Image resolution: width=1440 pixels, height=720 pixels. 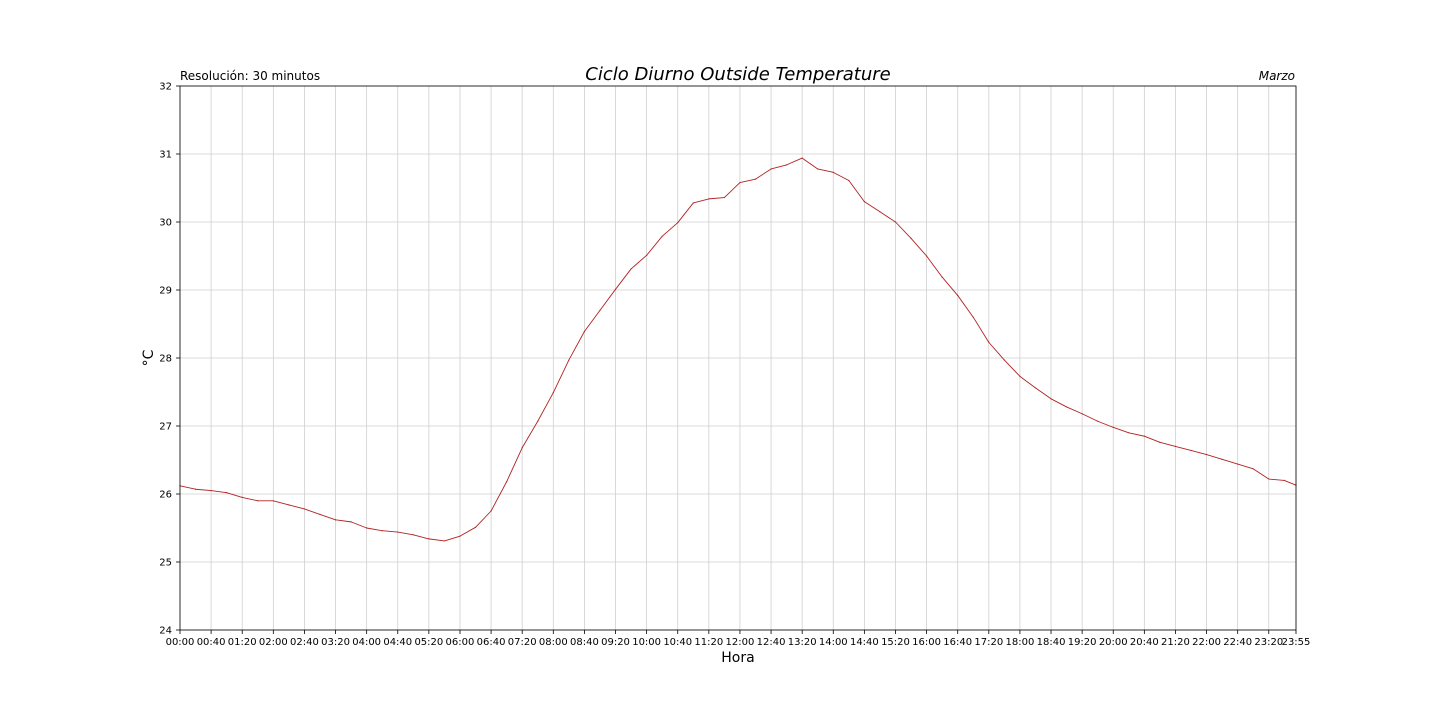 What do you see at coordinates (522, 642) in the screenshot?
I see `x-tick-label: 07:20` at bounding box center [522, 642].